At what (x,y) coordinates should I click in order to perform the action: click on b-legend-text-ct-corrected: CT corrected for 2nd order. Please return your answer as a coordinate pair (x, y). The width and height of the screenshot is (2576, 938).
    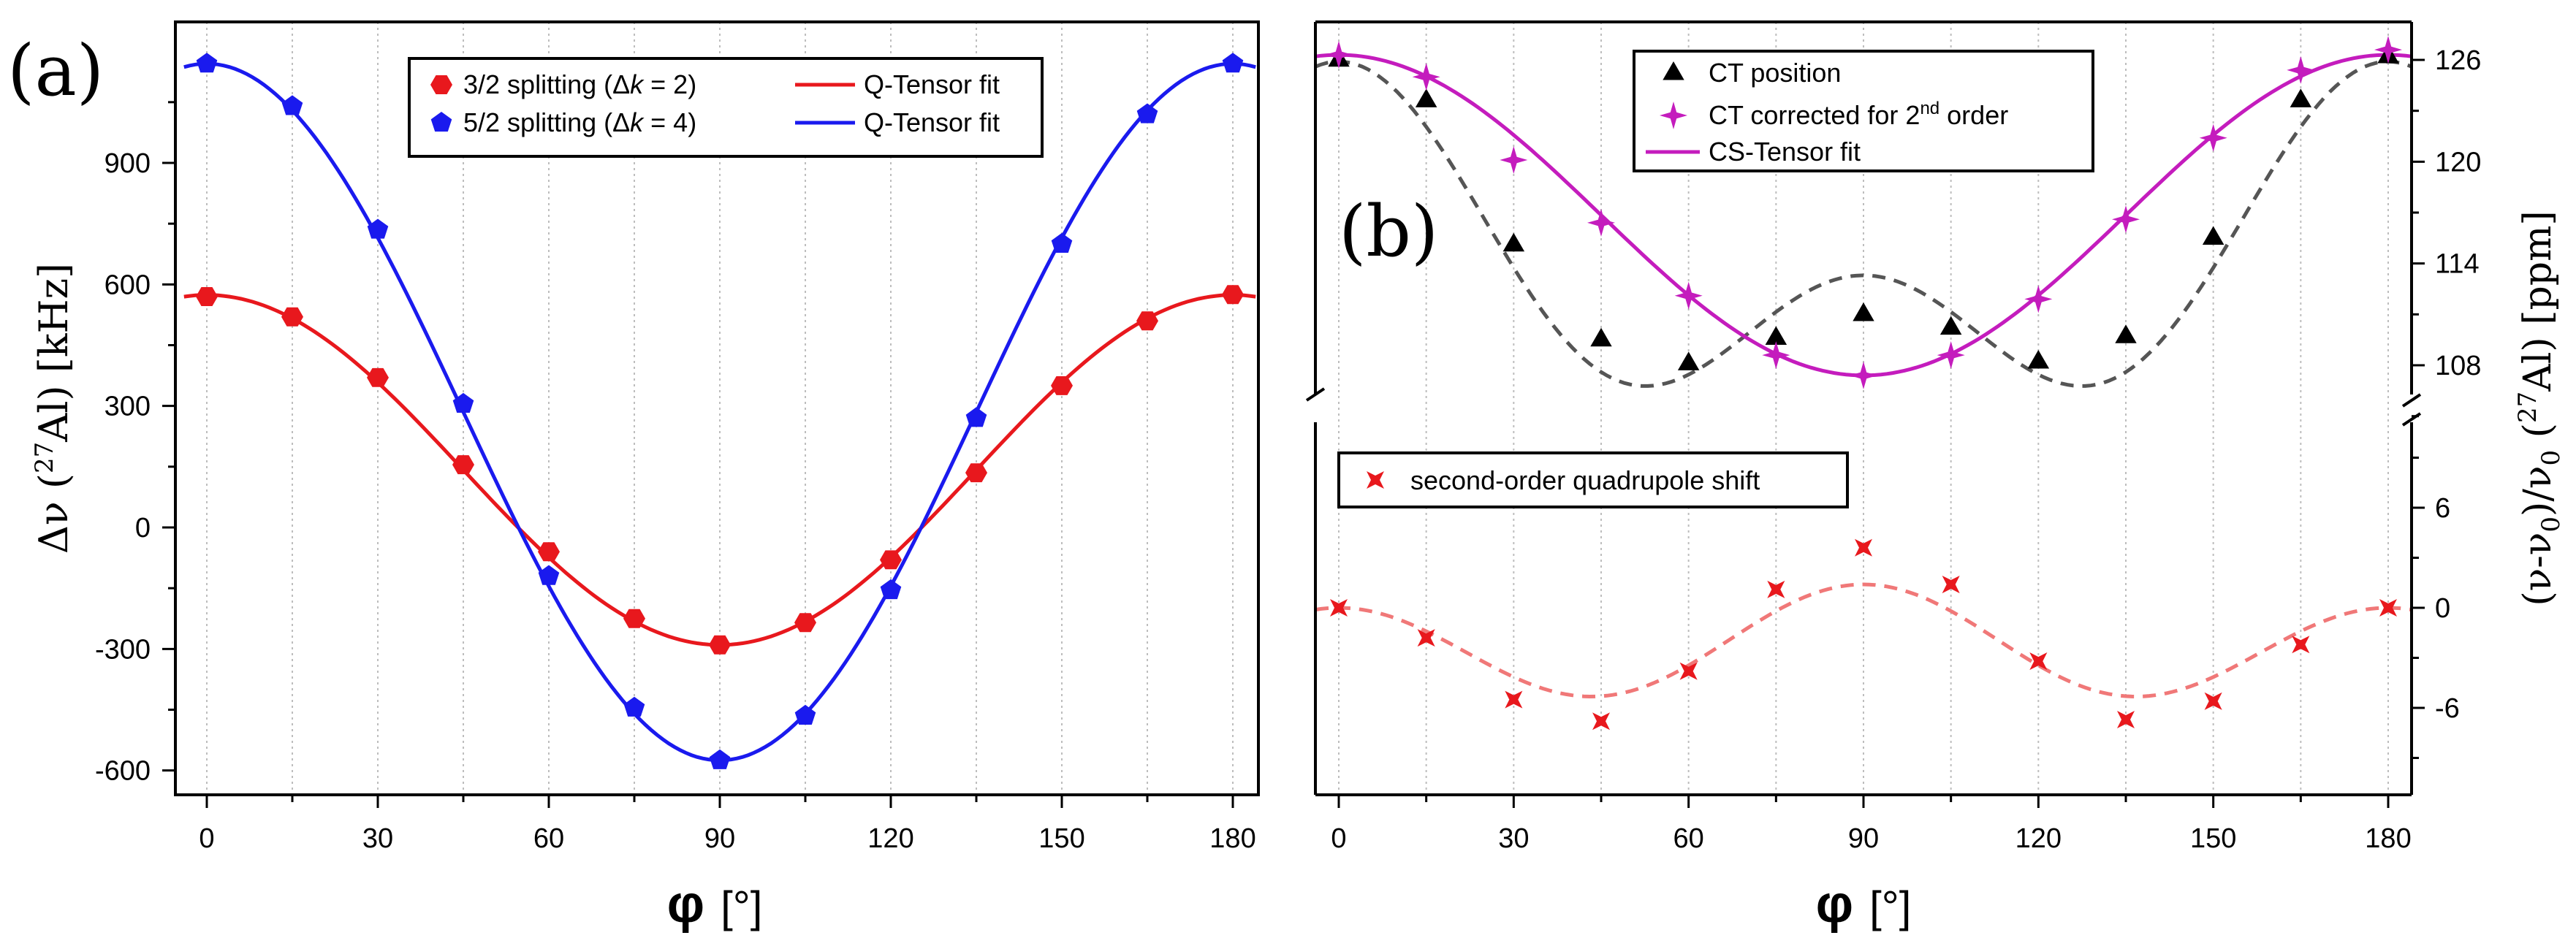
    Looking at the image, I should click on (1858, 114).